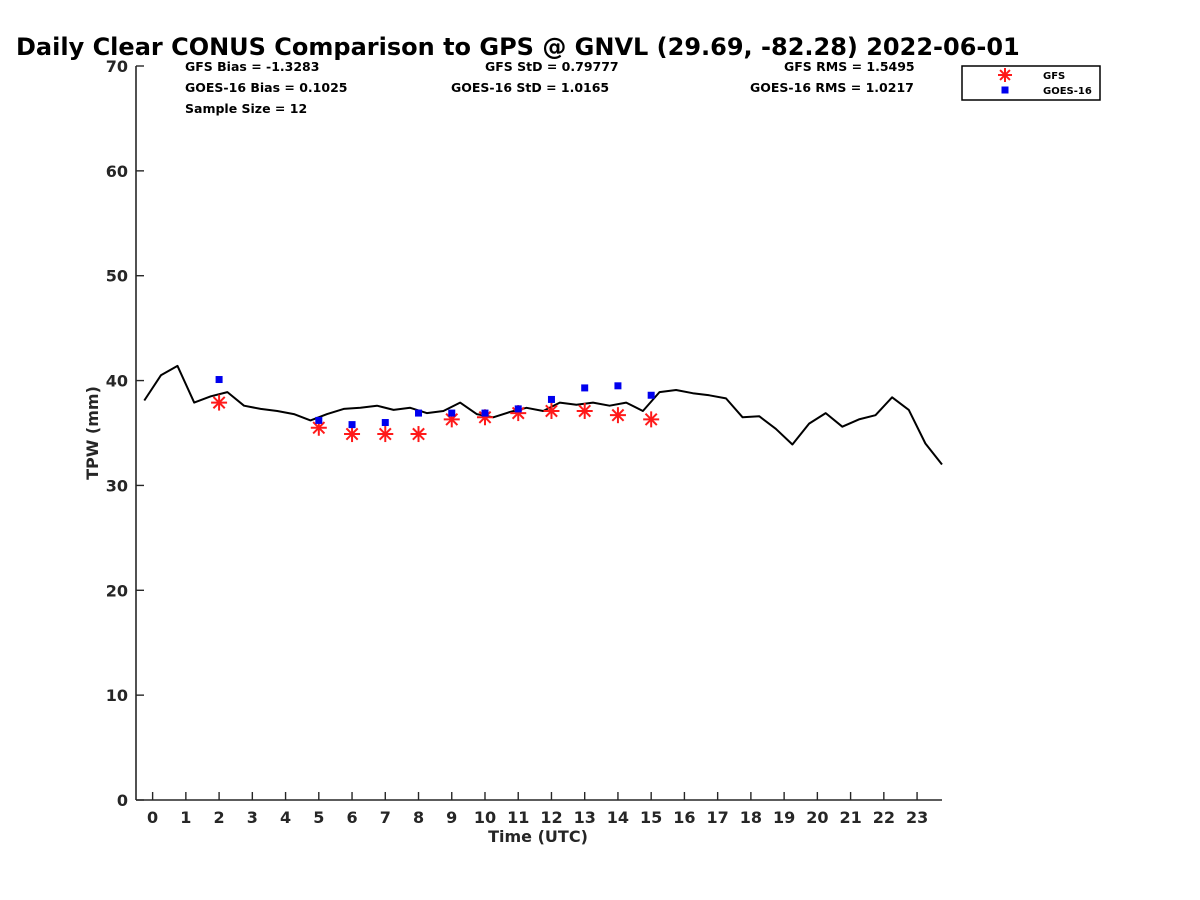 The width and height of the screenshot is (1200, 900). What do you see at coordinates (117, 66) in the screenshot?
I see `y-tick-label: 70` at bounding box center [117, 66].